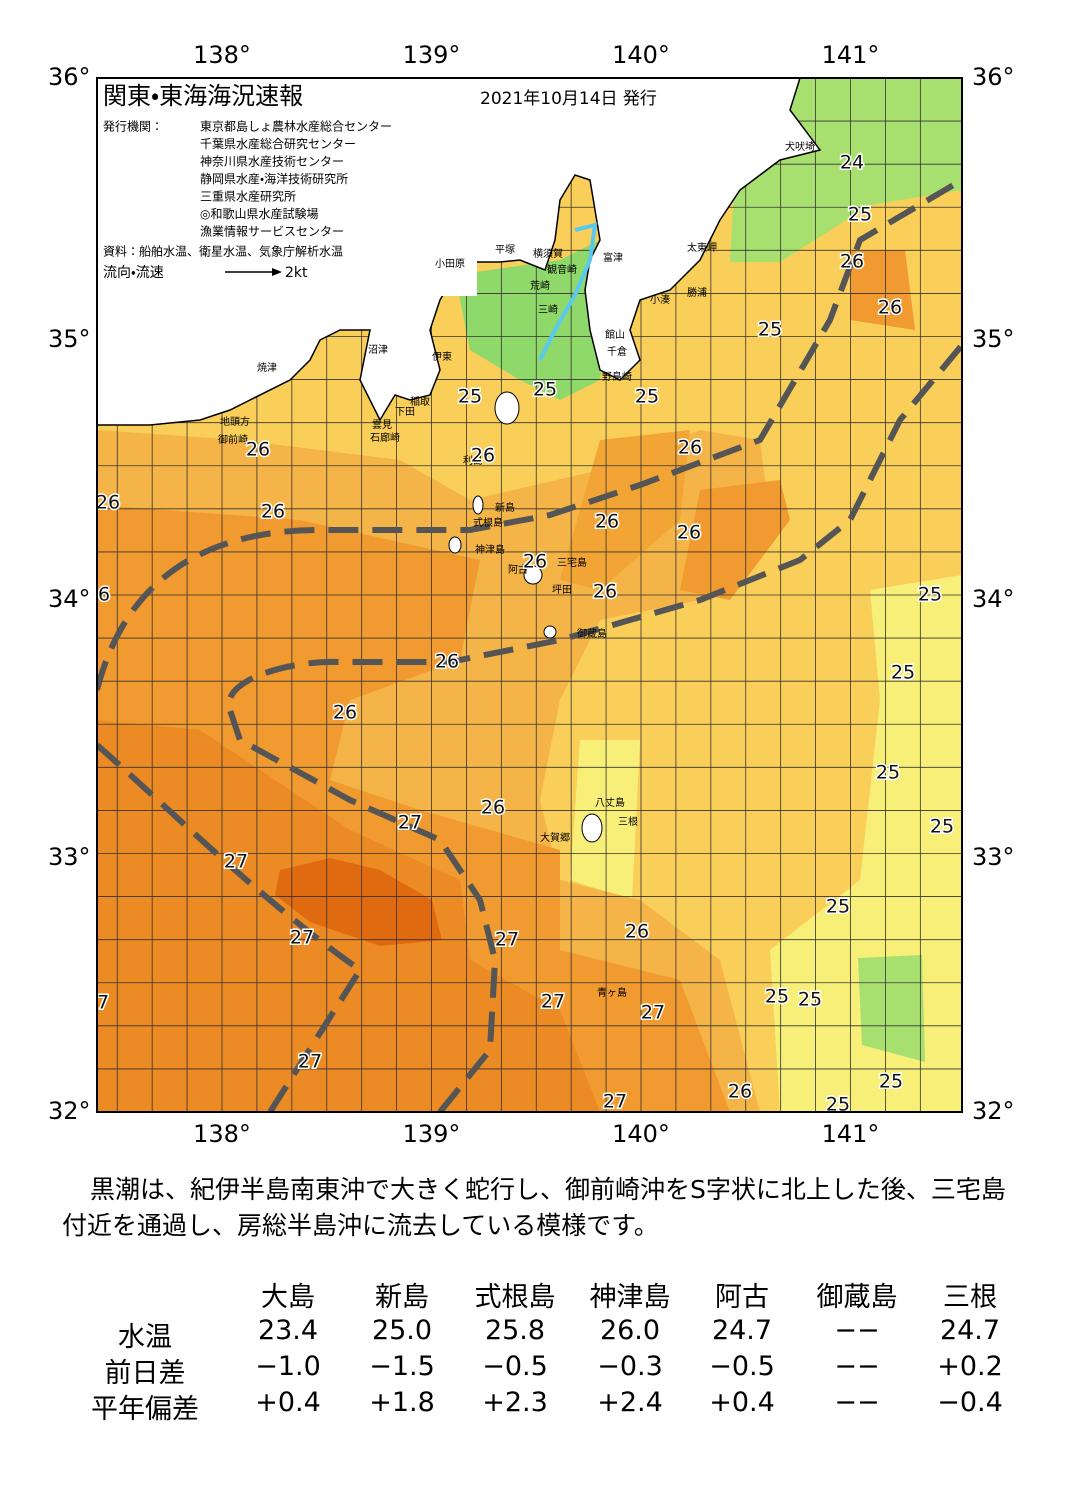 This screenshot has height=1505, width=1065. What do you see at coordinates (515, 1330) in the screenshot?
I see `cell: 25.8` at bounding box center [515, 1330].